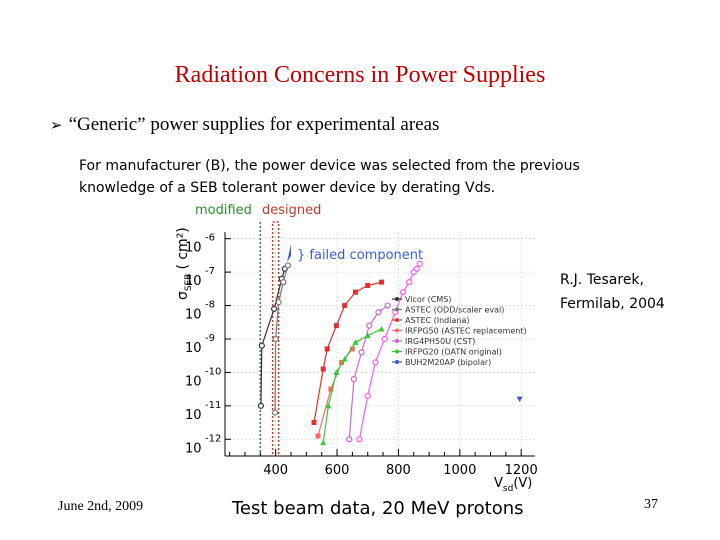  Describe the element at coordinates (213, 371) in the screenshot. I see `y-tick-exponent-4: -10` at that location.